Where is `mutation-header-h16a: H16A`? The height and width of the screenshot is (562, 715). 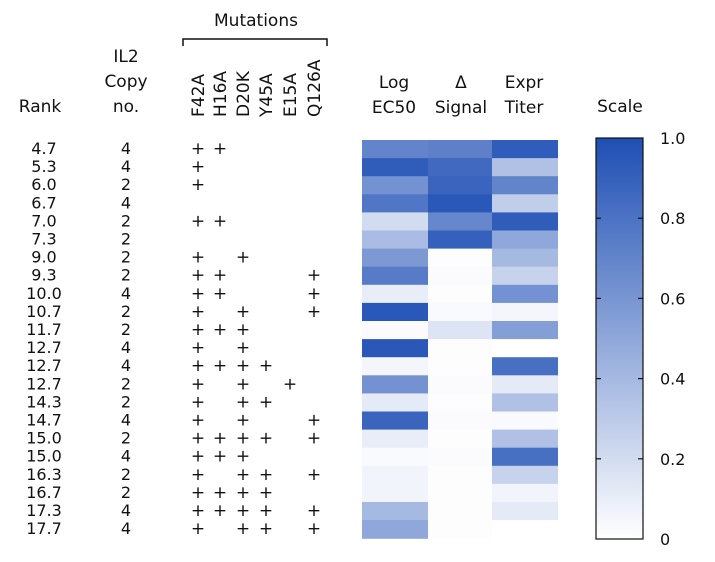 mutation-header-h16a: H16A is located at coordinates (221, 94).